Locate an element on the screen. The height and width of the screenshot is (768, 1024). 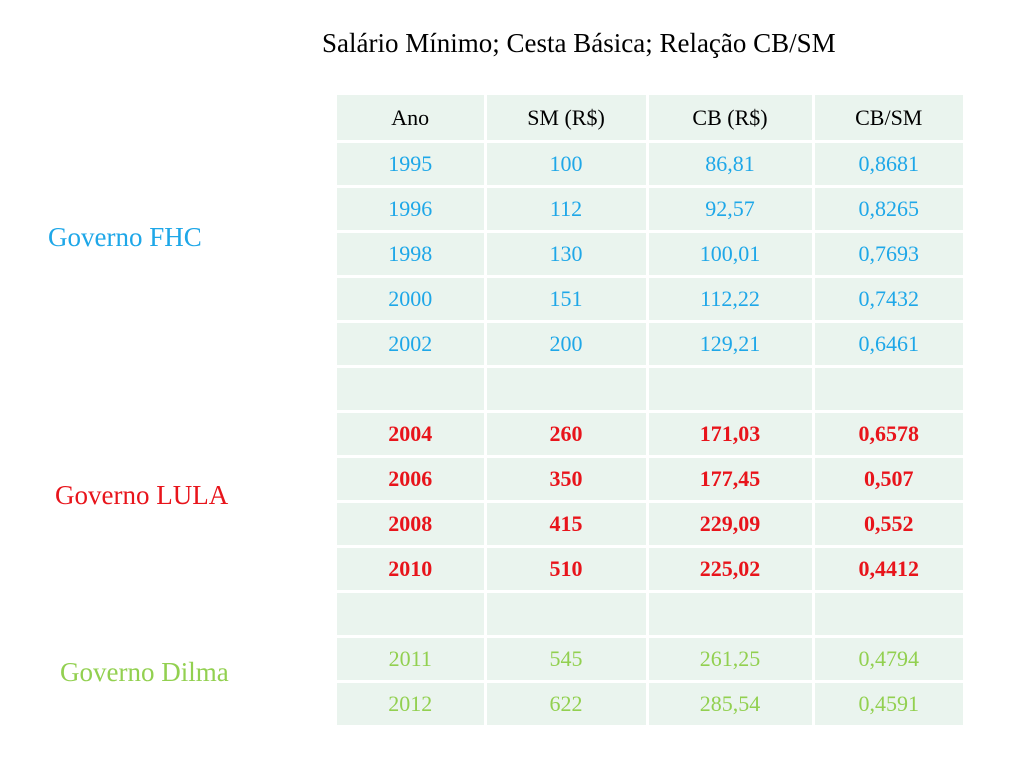
table-row: 1995 100 86,81 0,8681 is located at coordinates (650, 164).